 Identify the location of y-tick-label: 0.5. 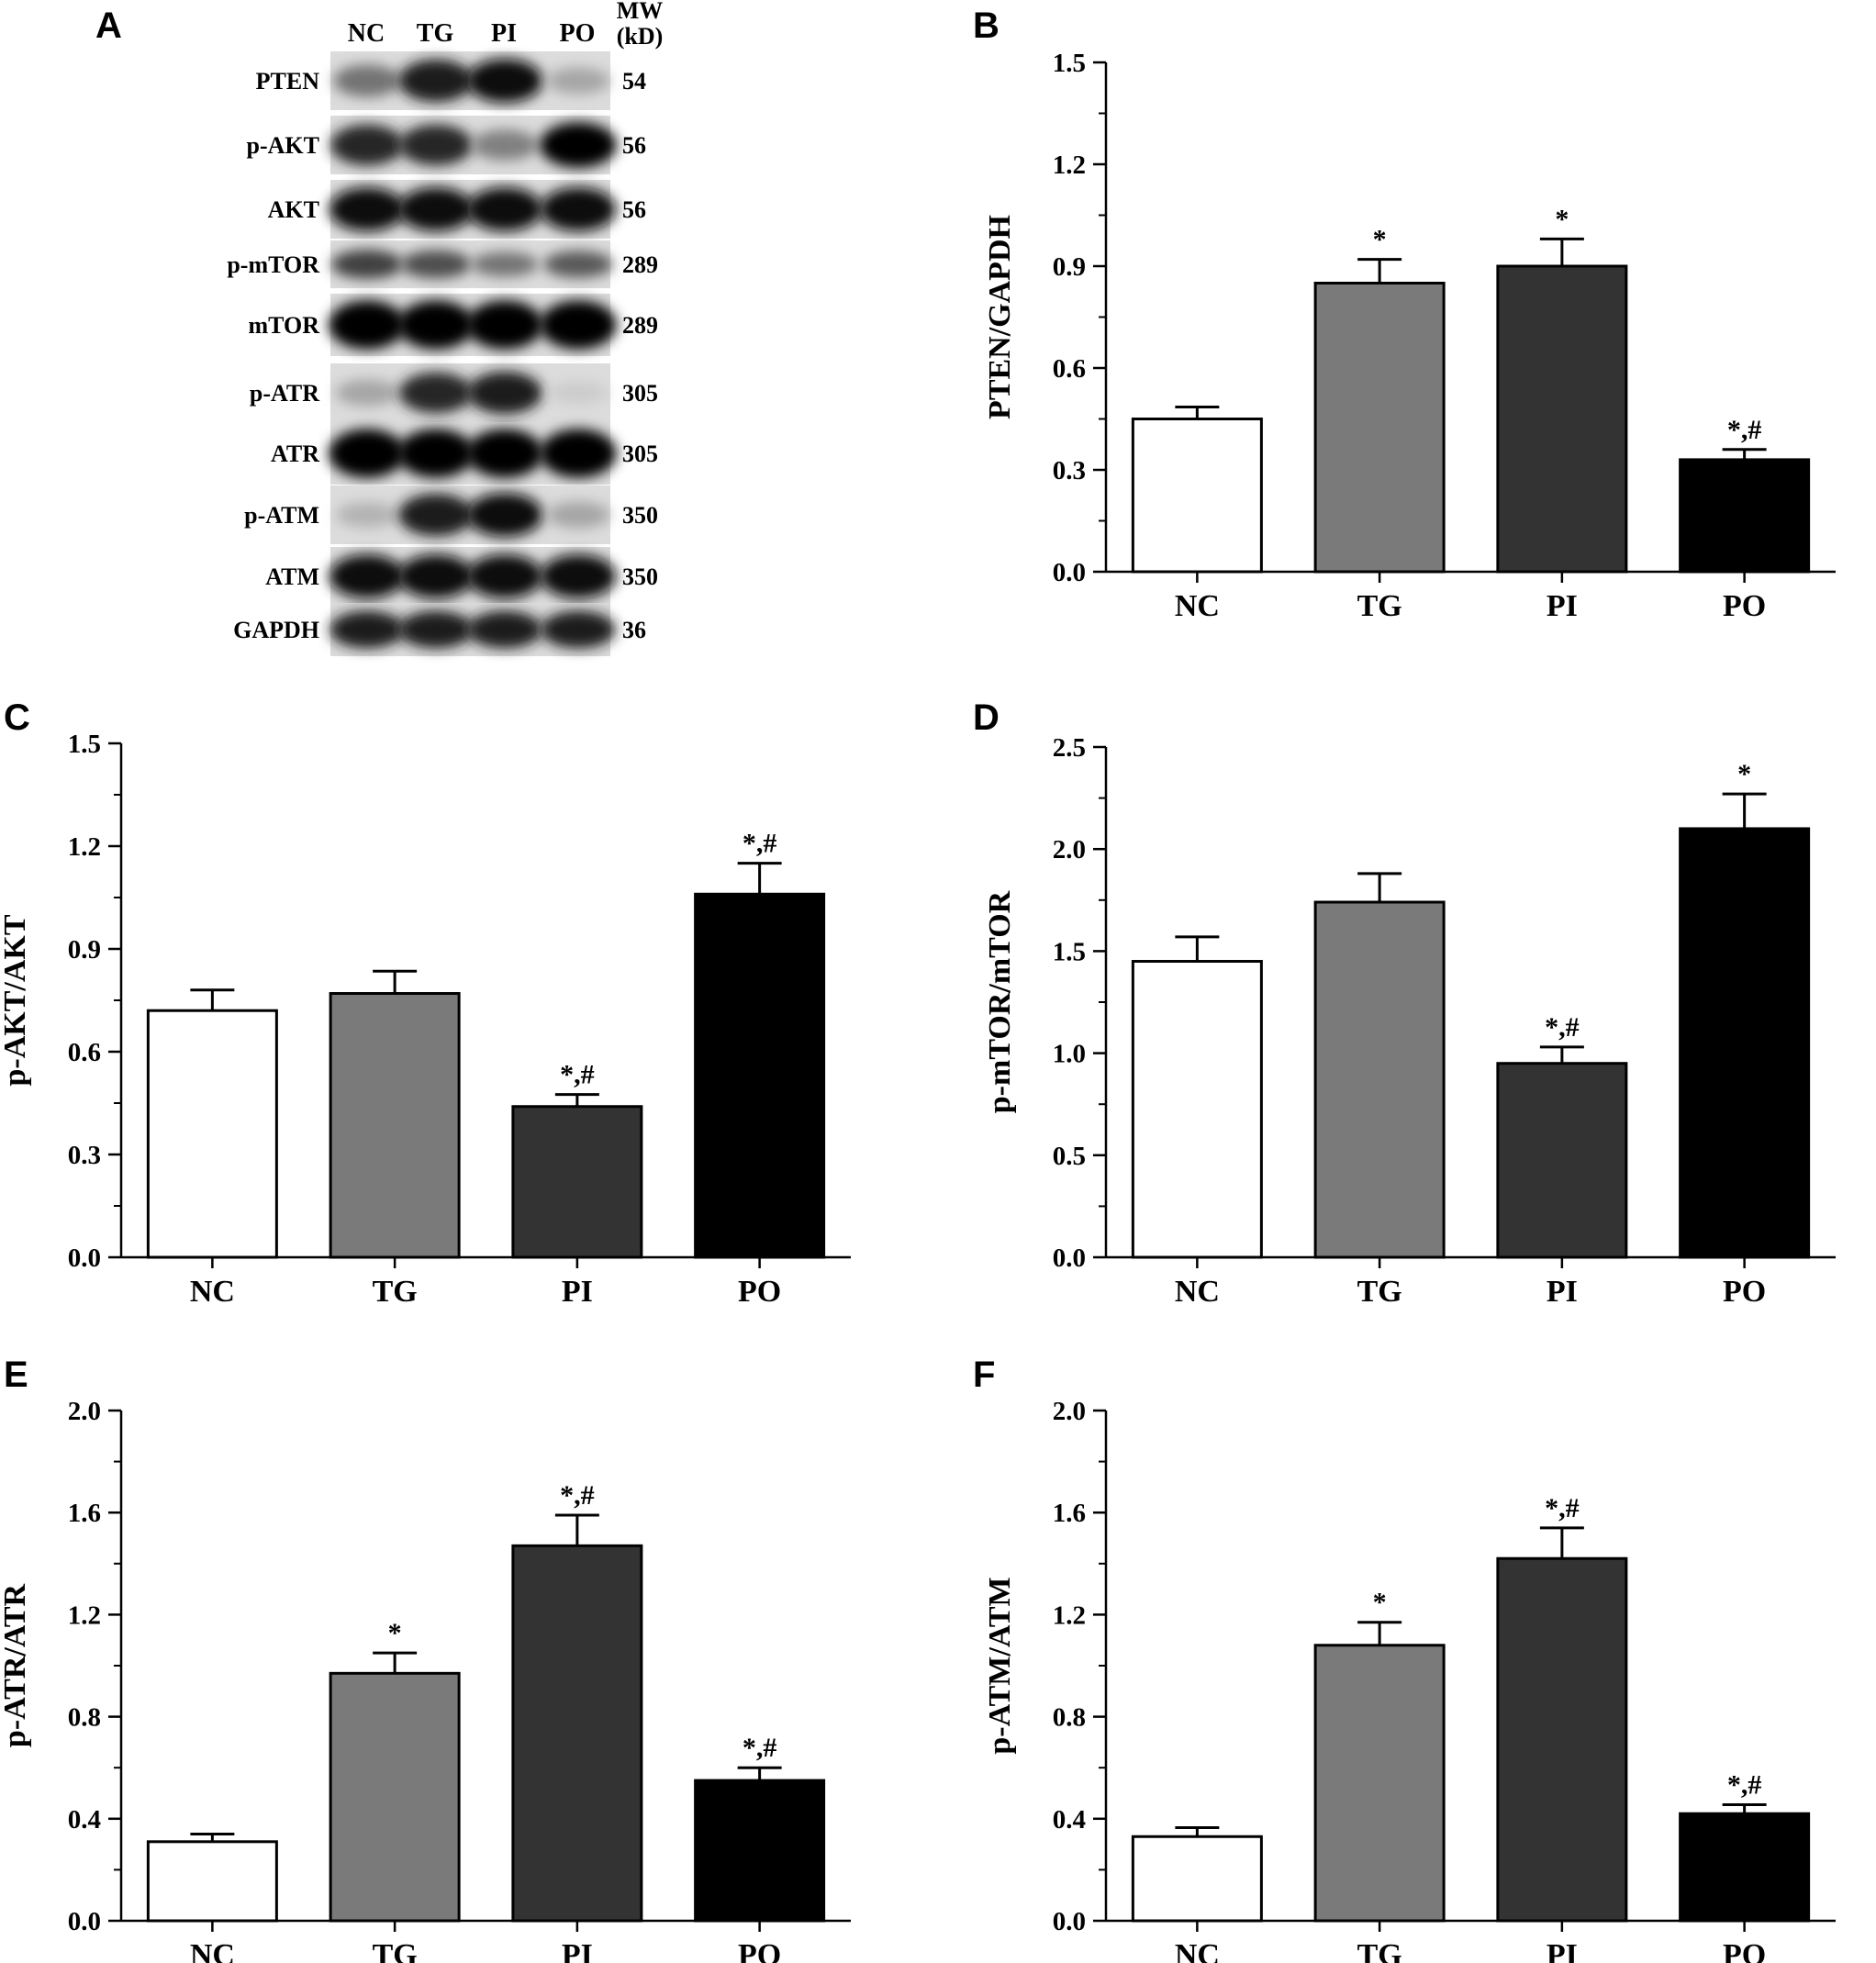
(1069, 1156).